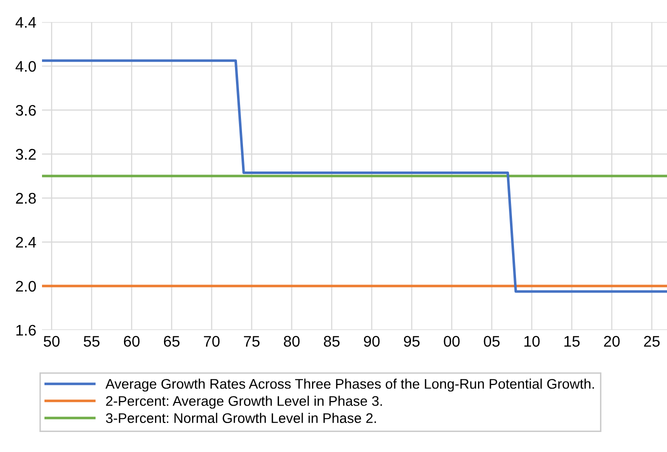 This screenshot has width=667, height=452. Describe the element at coordinates (26, 66) in the screenshot. I see `y-tick-label: 4.0` at that location.